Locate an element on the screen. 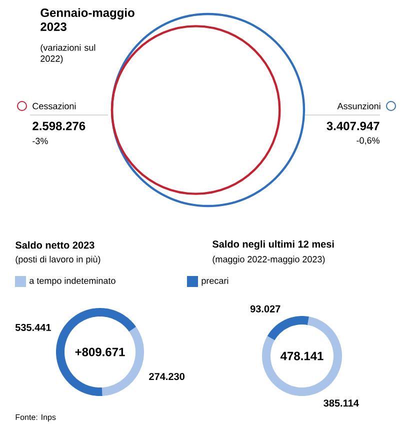 The width and height of the screenshot is (409, 425). text: -0,6% is located at coordinates (368, 141).